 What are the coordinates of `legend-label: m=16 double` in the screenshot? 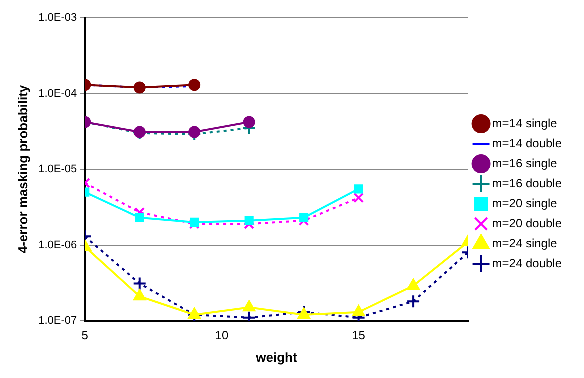 It's located at (527, 183).